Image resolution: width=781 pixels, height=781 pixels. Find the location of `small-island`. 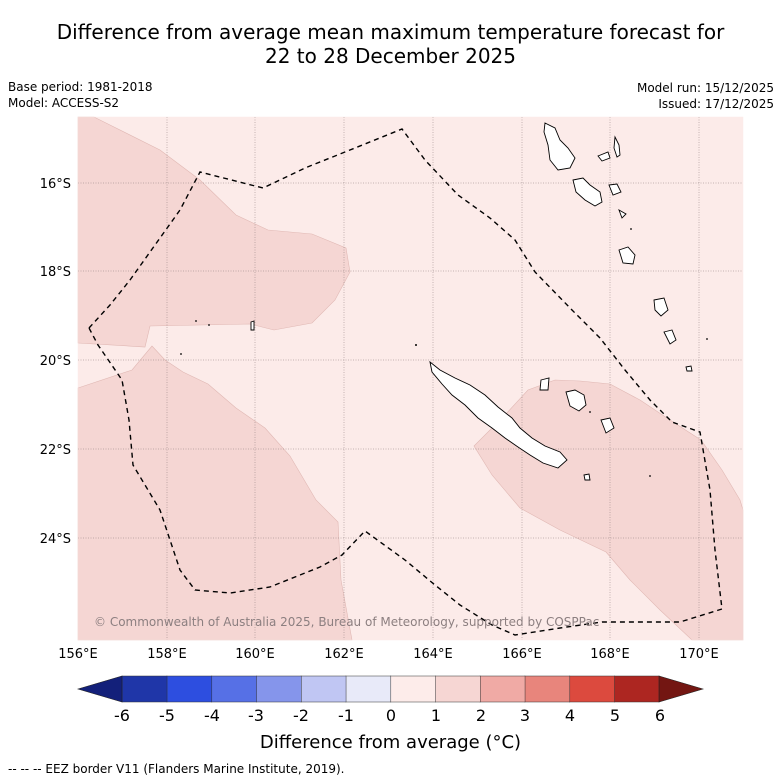

small-island is located at coordinates (689, 368).